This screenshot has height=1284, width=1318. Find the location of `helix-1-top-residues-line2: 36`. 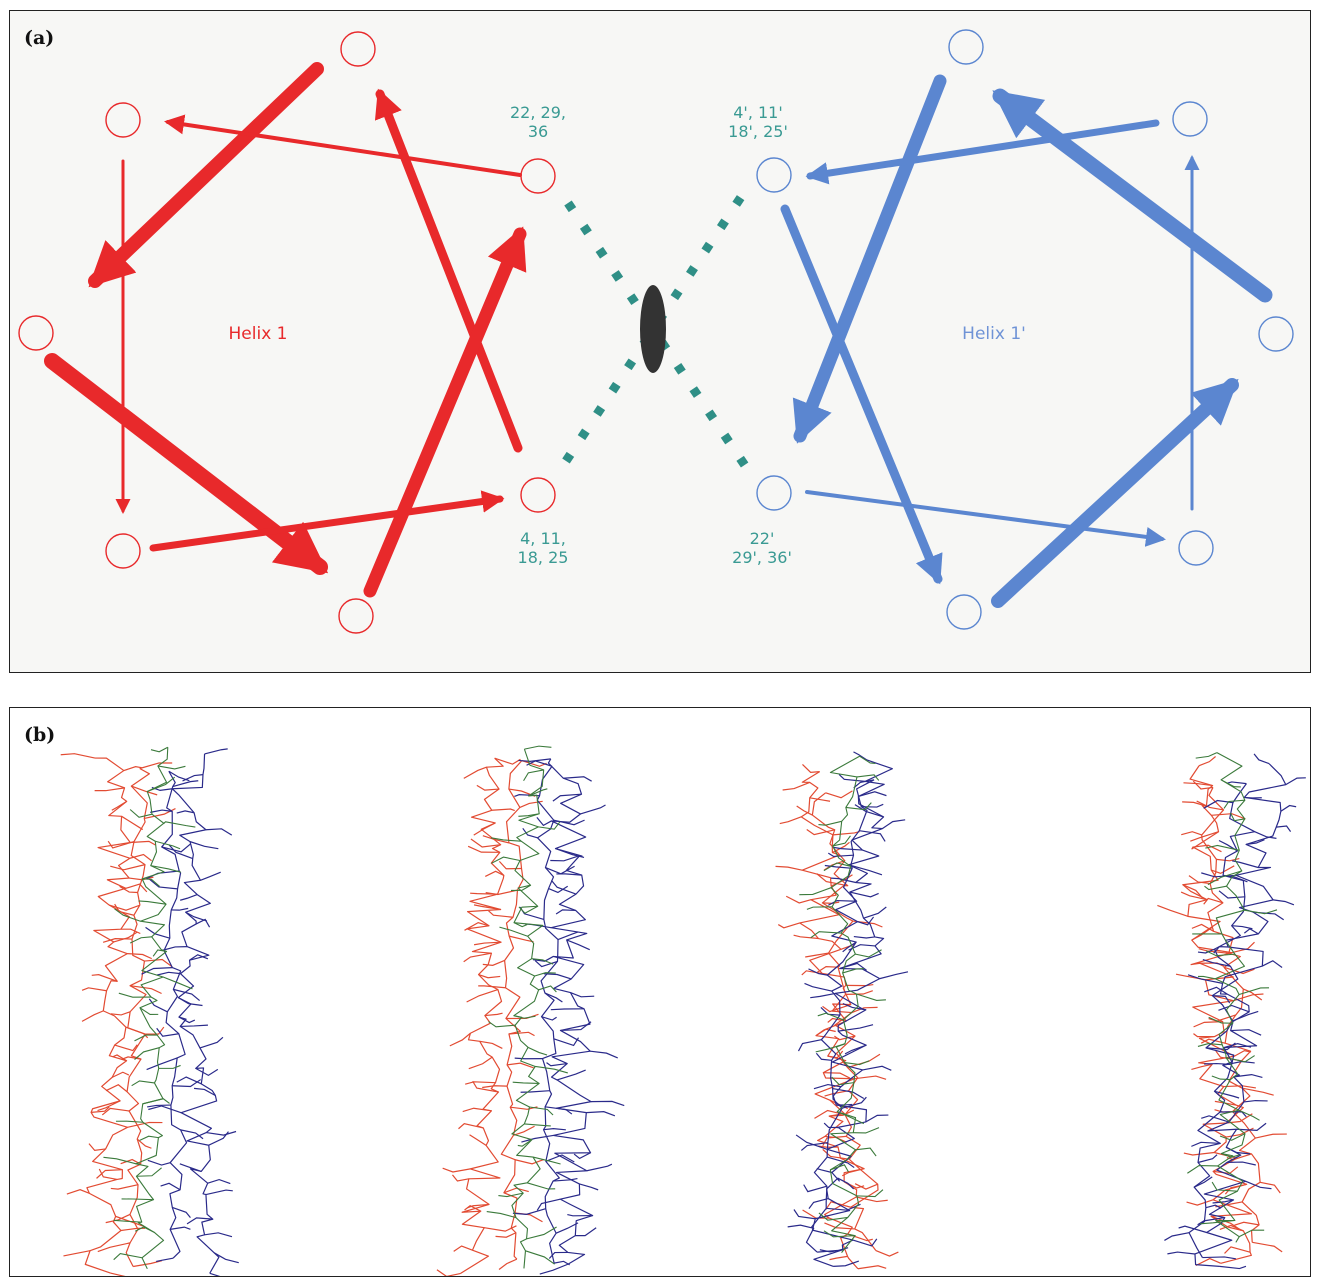

helix-1-top-residues-line2: 36 is located at coordinates (538, 131).